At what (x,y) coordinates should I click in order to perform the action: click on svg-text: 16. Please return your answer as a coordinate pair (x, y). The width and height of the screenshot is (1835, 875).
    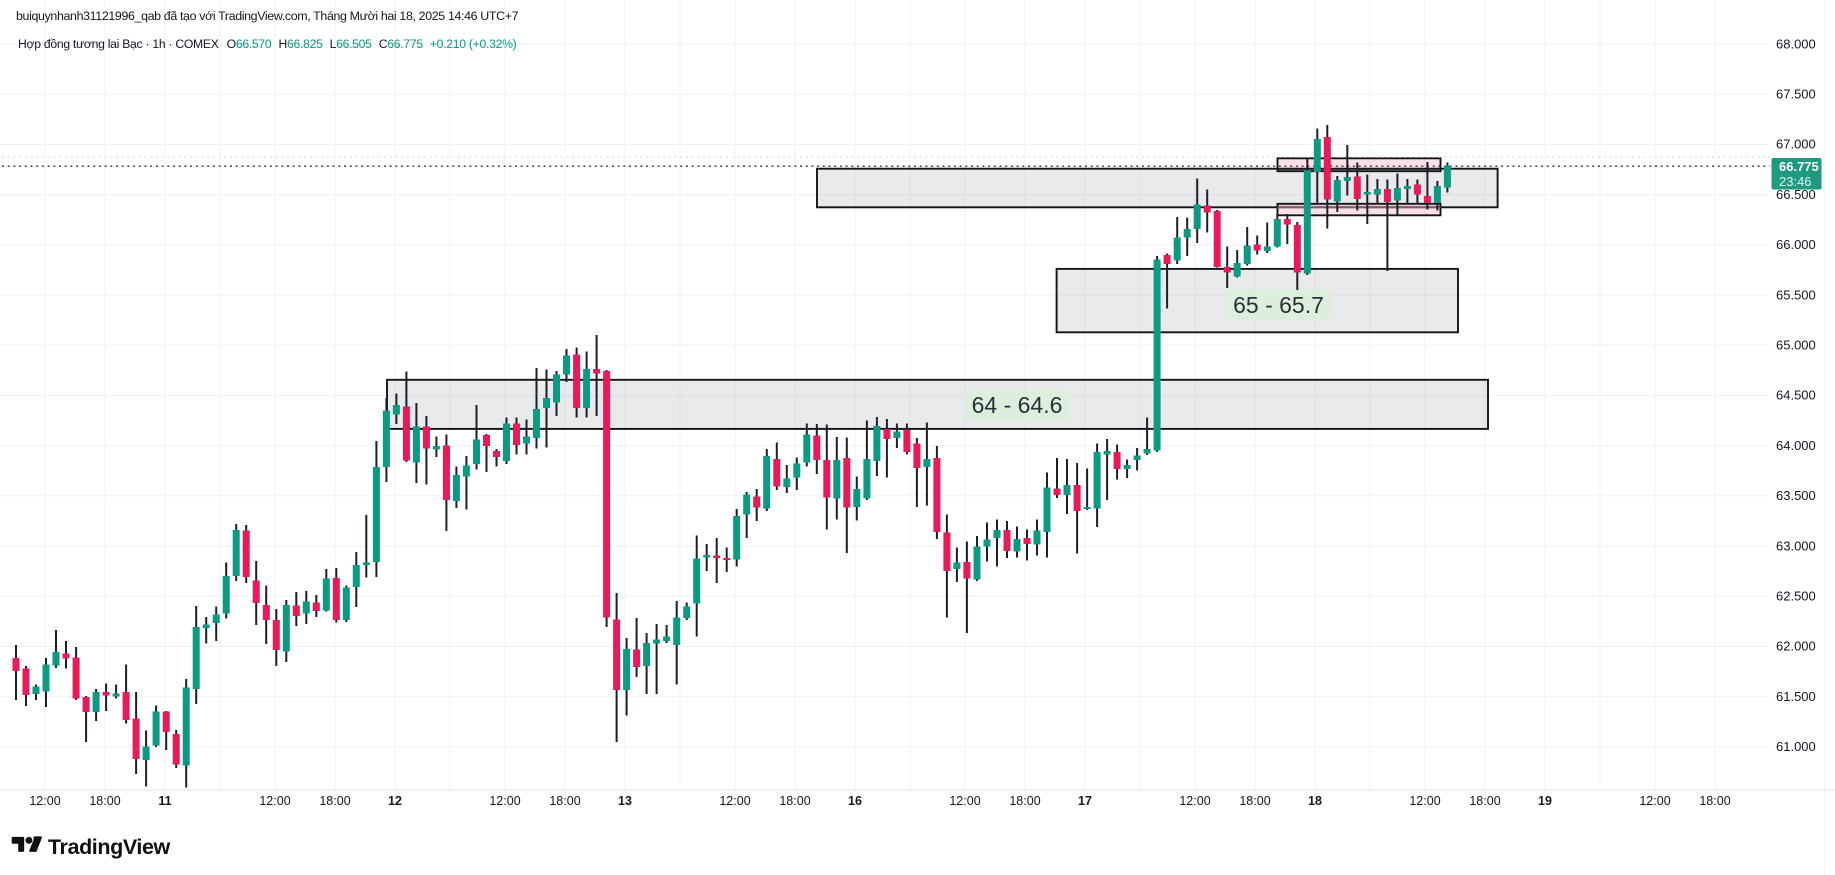
    Looking at the image, I should click on (855, 801).